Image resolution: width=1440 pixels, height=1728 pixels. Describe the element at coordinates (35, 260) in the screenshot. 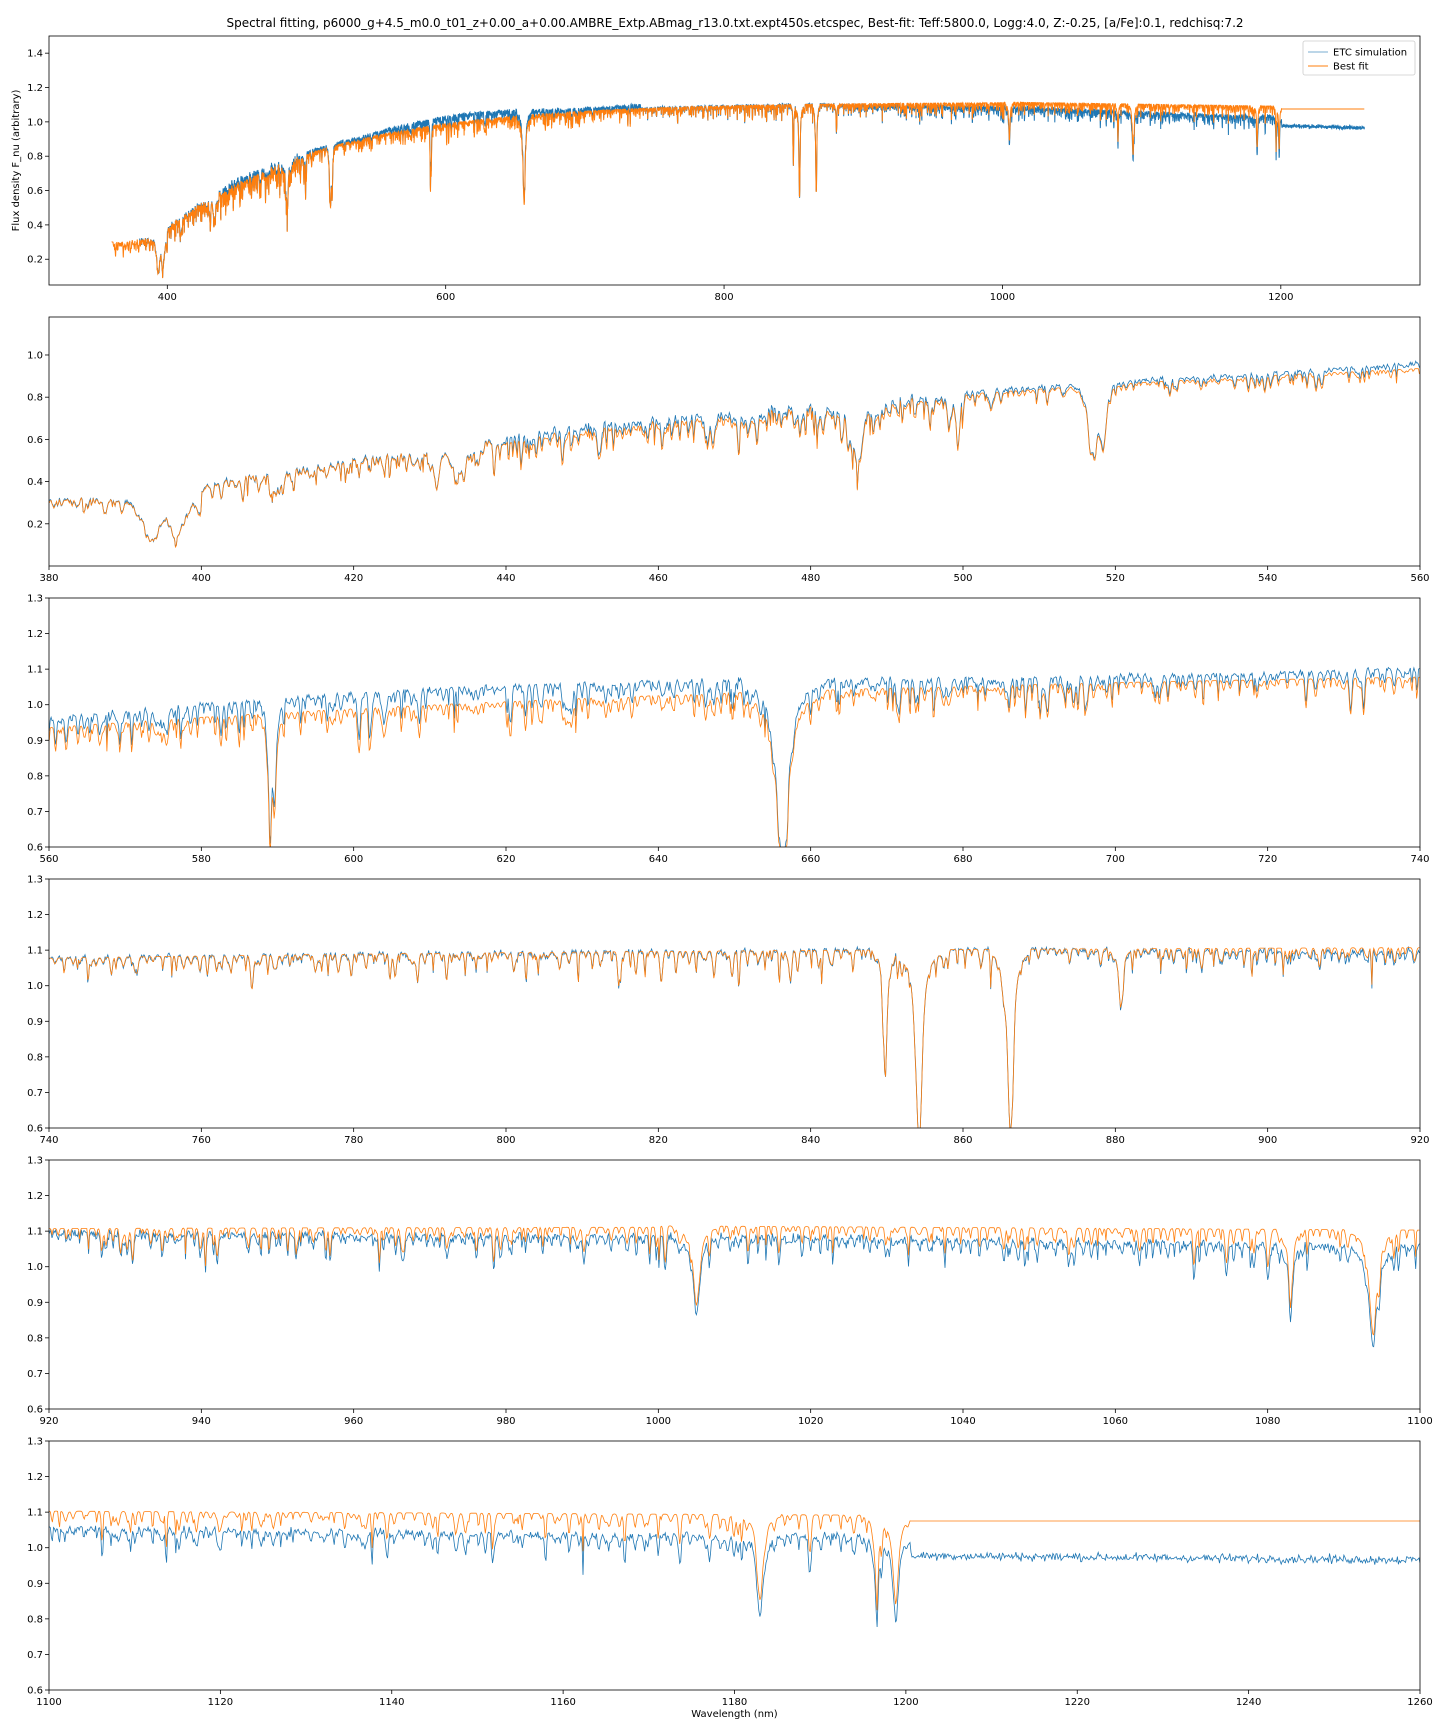

I see `y-tick-label: 0.2` at that location.